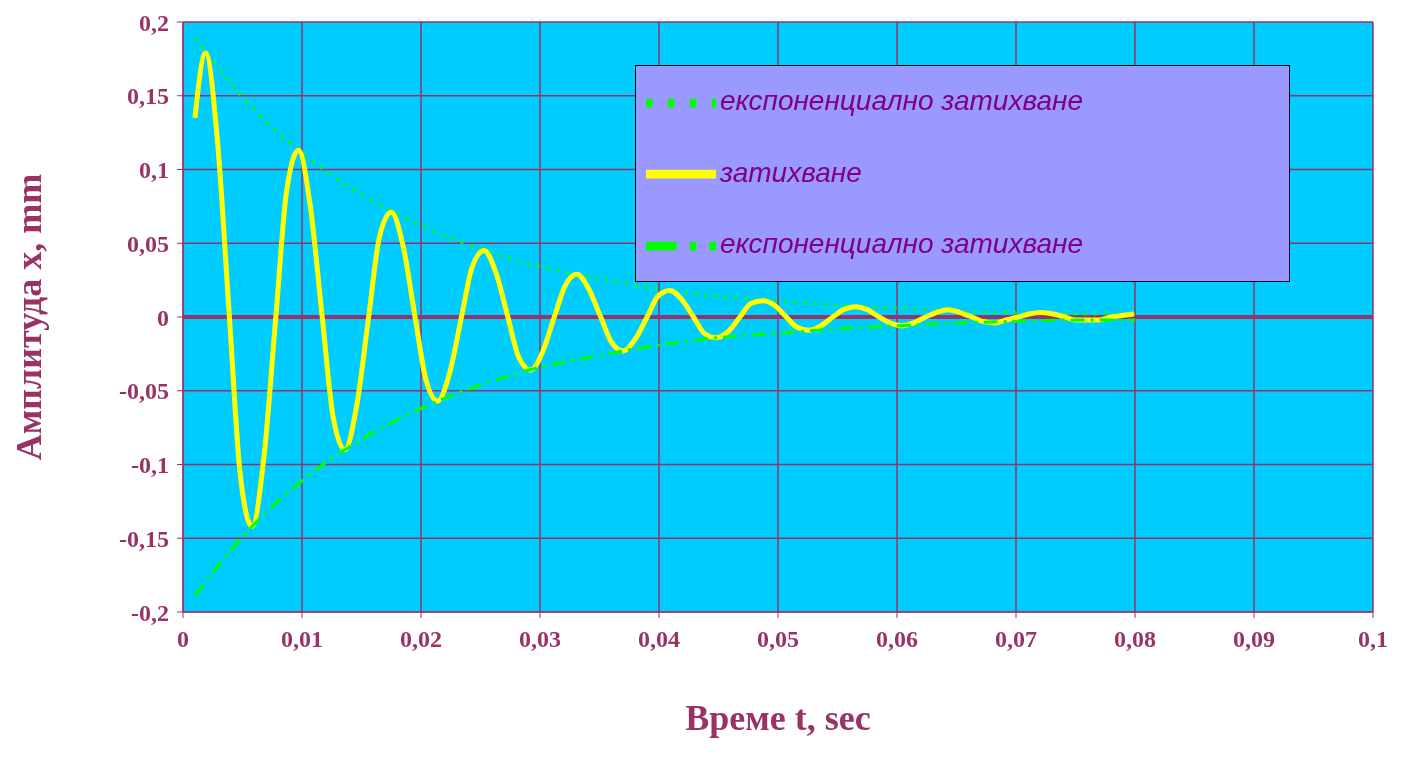 Image resolution: width=1407 pixels, height=760 pixels. Describe the element at coordinates (1254, 639) in the screenshot. I see `x-tick-label: 0,09` at that location.